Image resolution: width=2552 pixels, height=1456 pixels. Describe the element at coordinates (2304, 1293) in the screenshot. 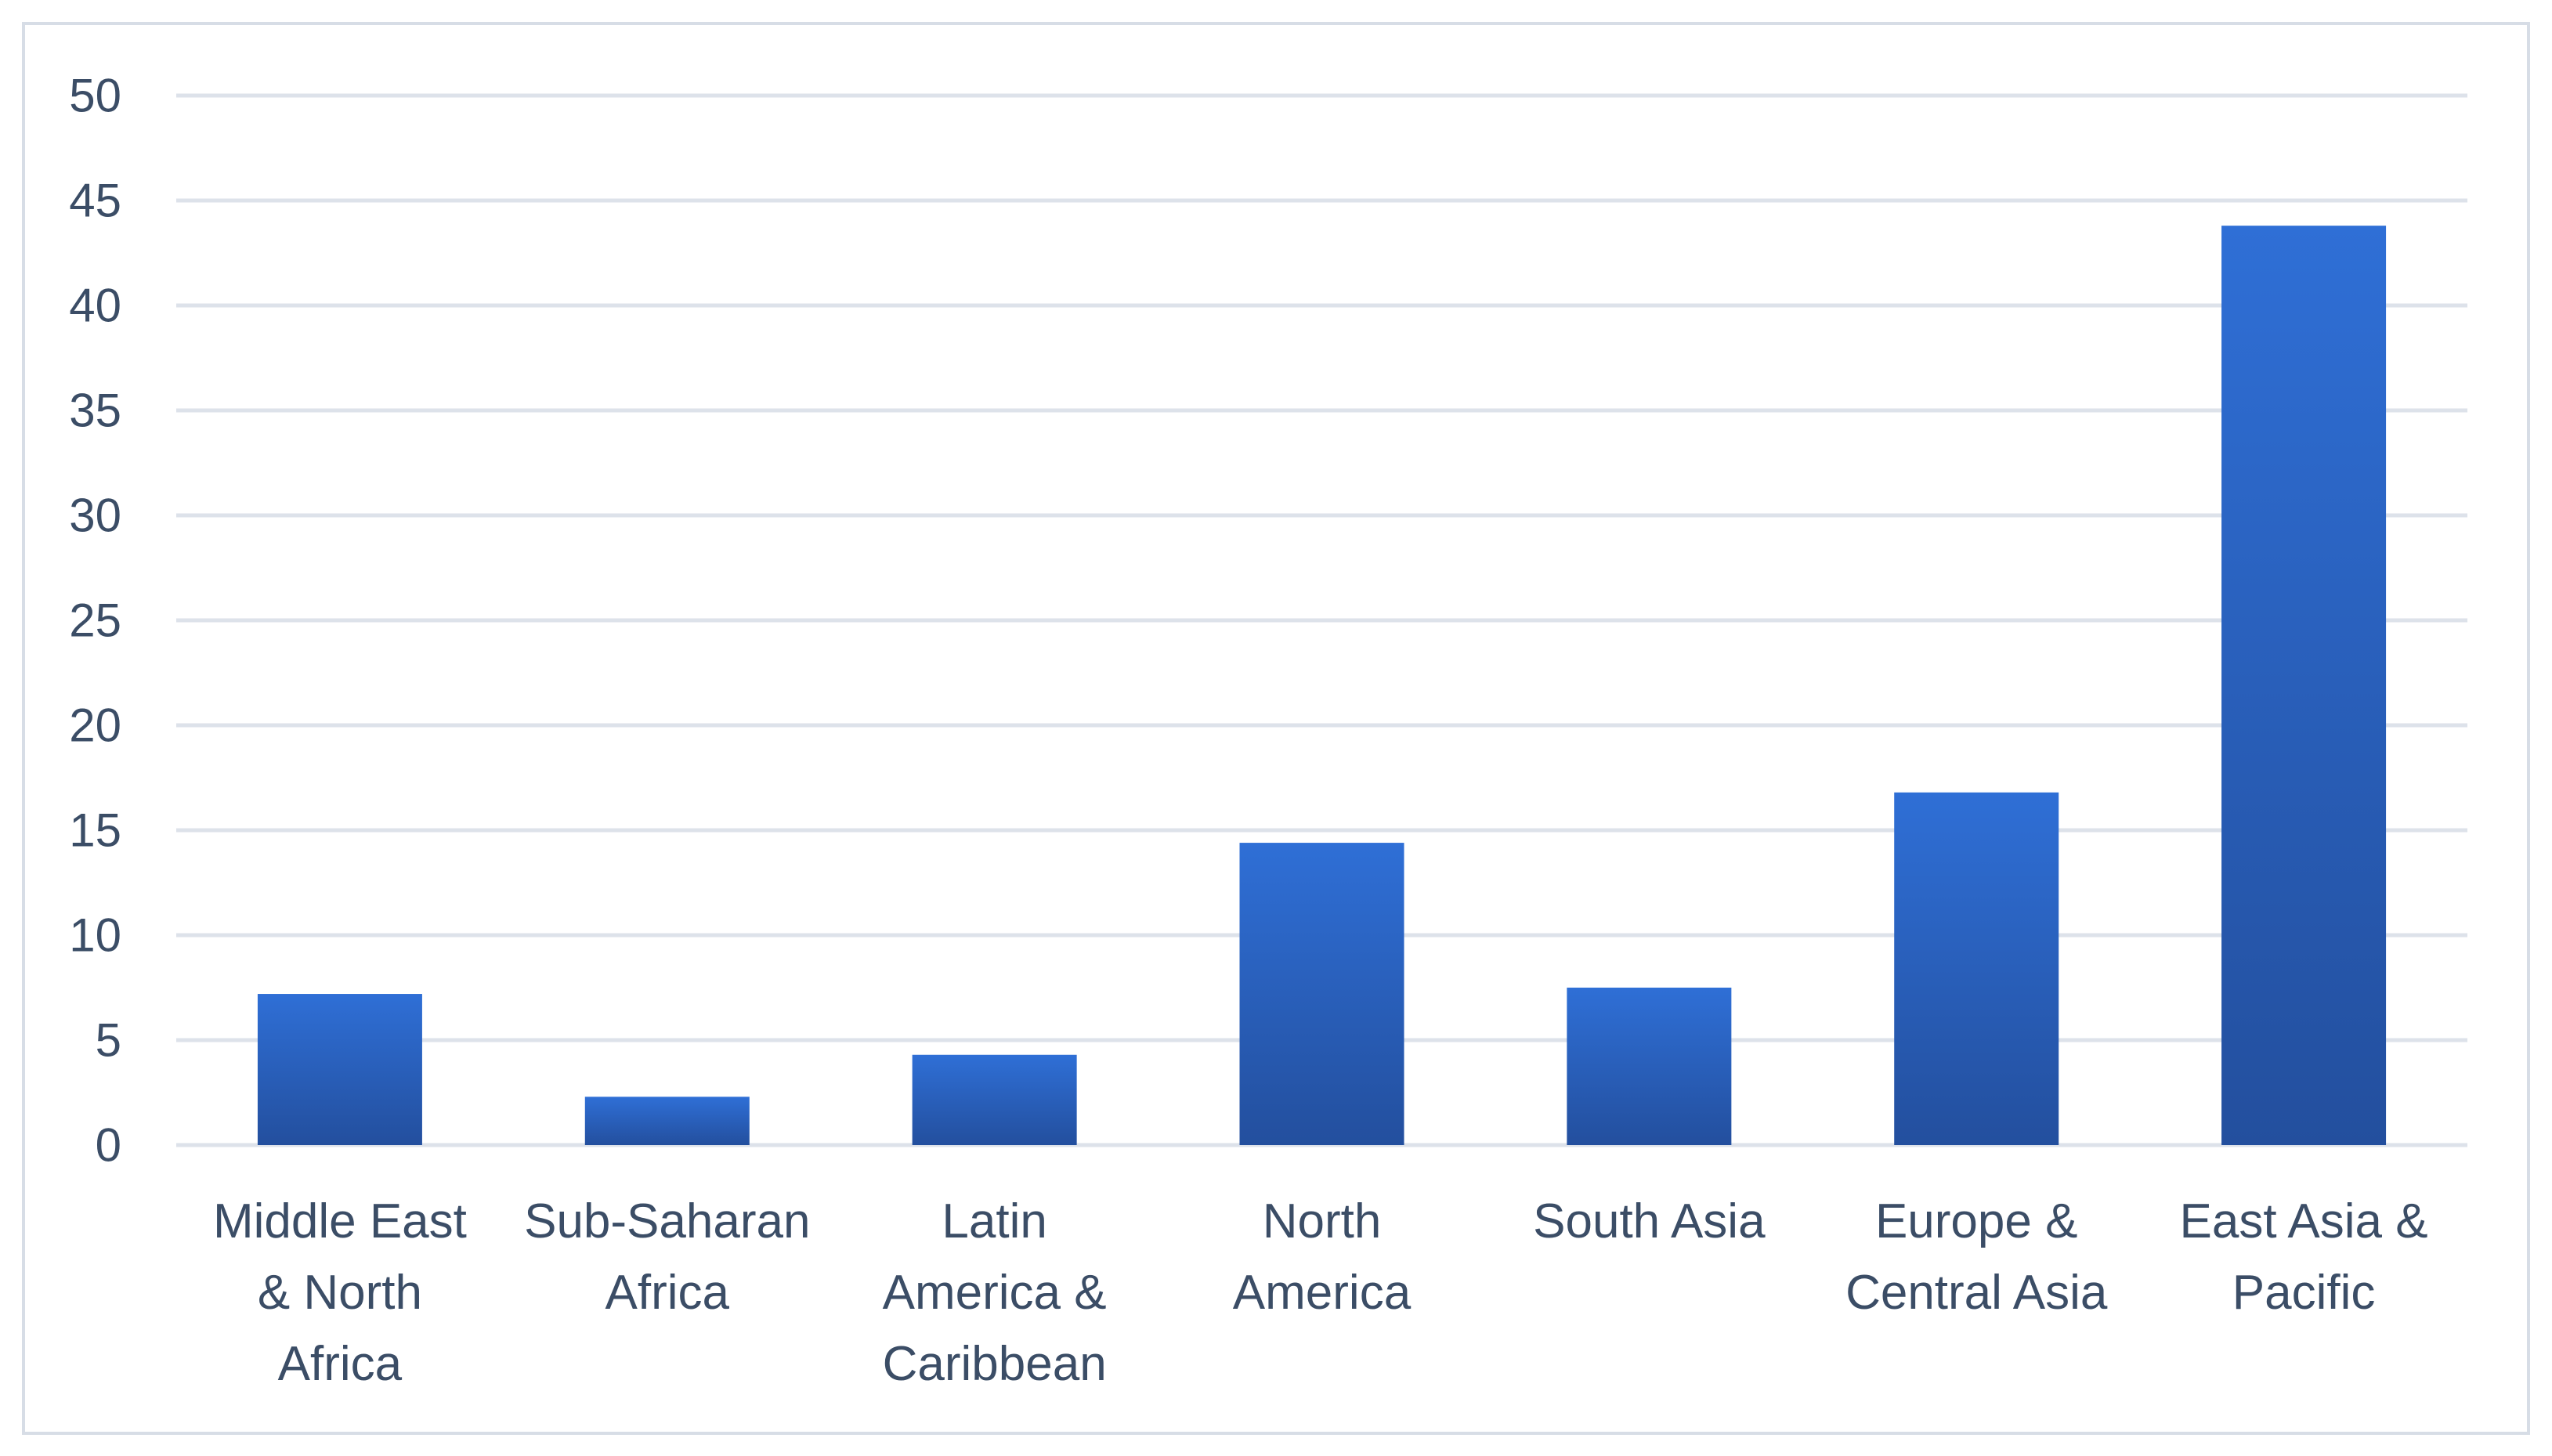

I see `x-category-label-line: Pacific` at that location.